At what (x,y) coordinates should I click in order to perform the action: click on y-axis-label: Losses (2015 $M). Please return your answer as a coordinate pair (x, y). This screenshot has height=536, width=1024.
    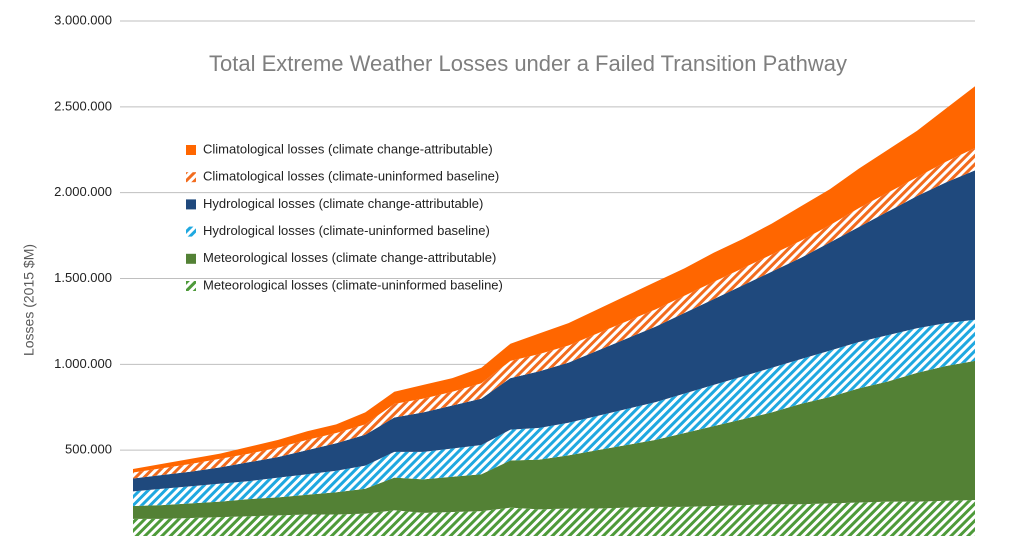
    Looking at the image, I should click on (29, 300).